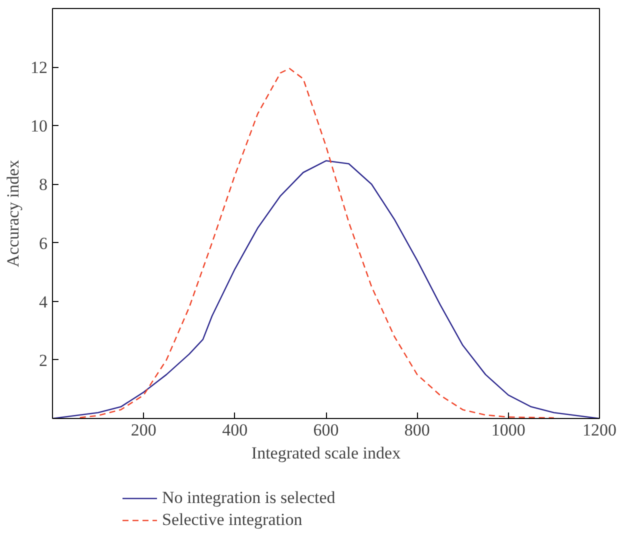 This screenshot has height=542, width=619. I want to click on y-tick-label: 8, so click(43, 184).